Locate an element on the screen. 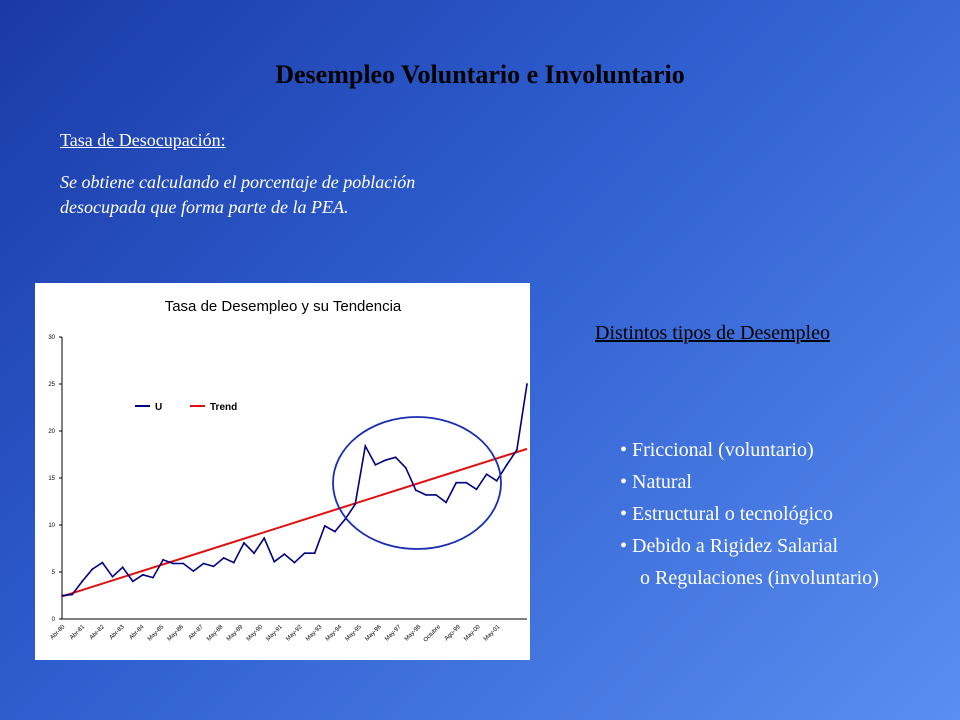 This screenshot has width=960, height=720. y-tick-label: 0 is located at coordinates (54, 620).